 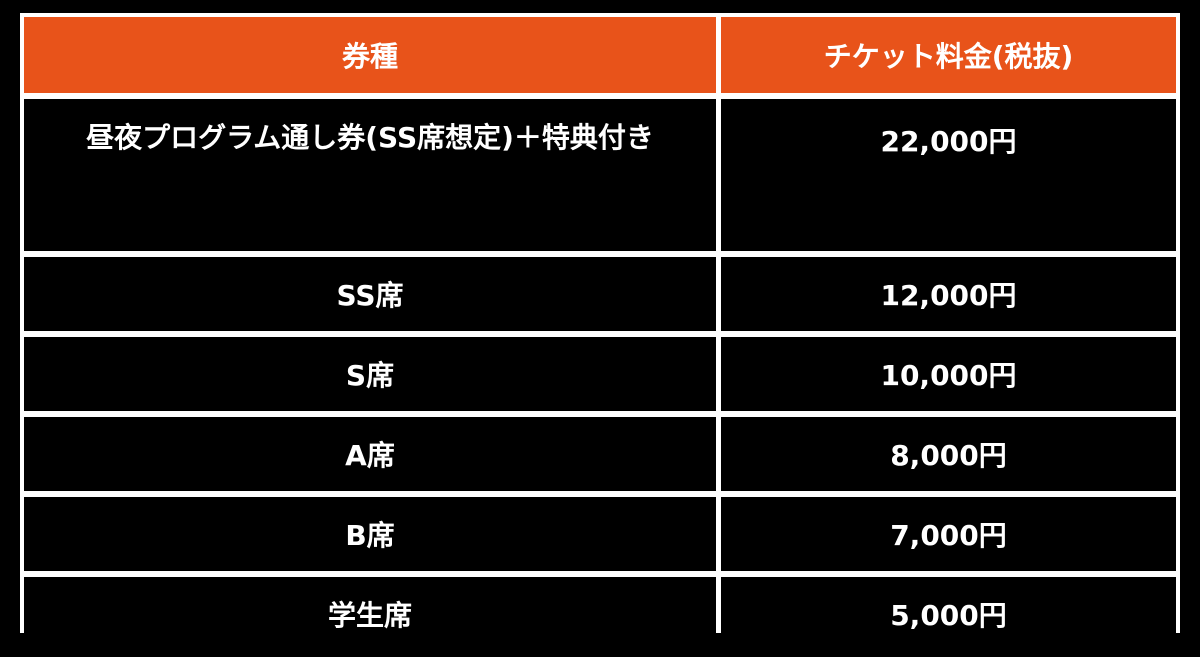 I want to click on ticket-type-cell: A席, so click(x=370, y=454).